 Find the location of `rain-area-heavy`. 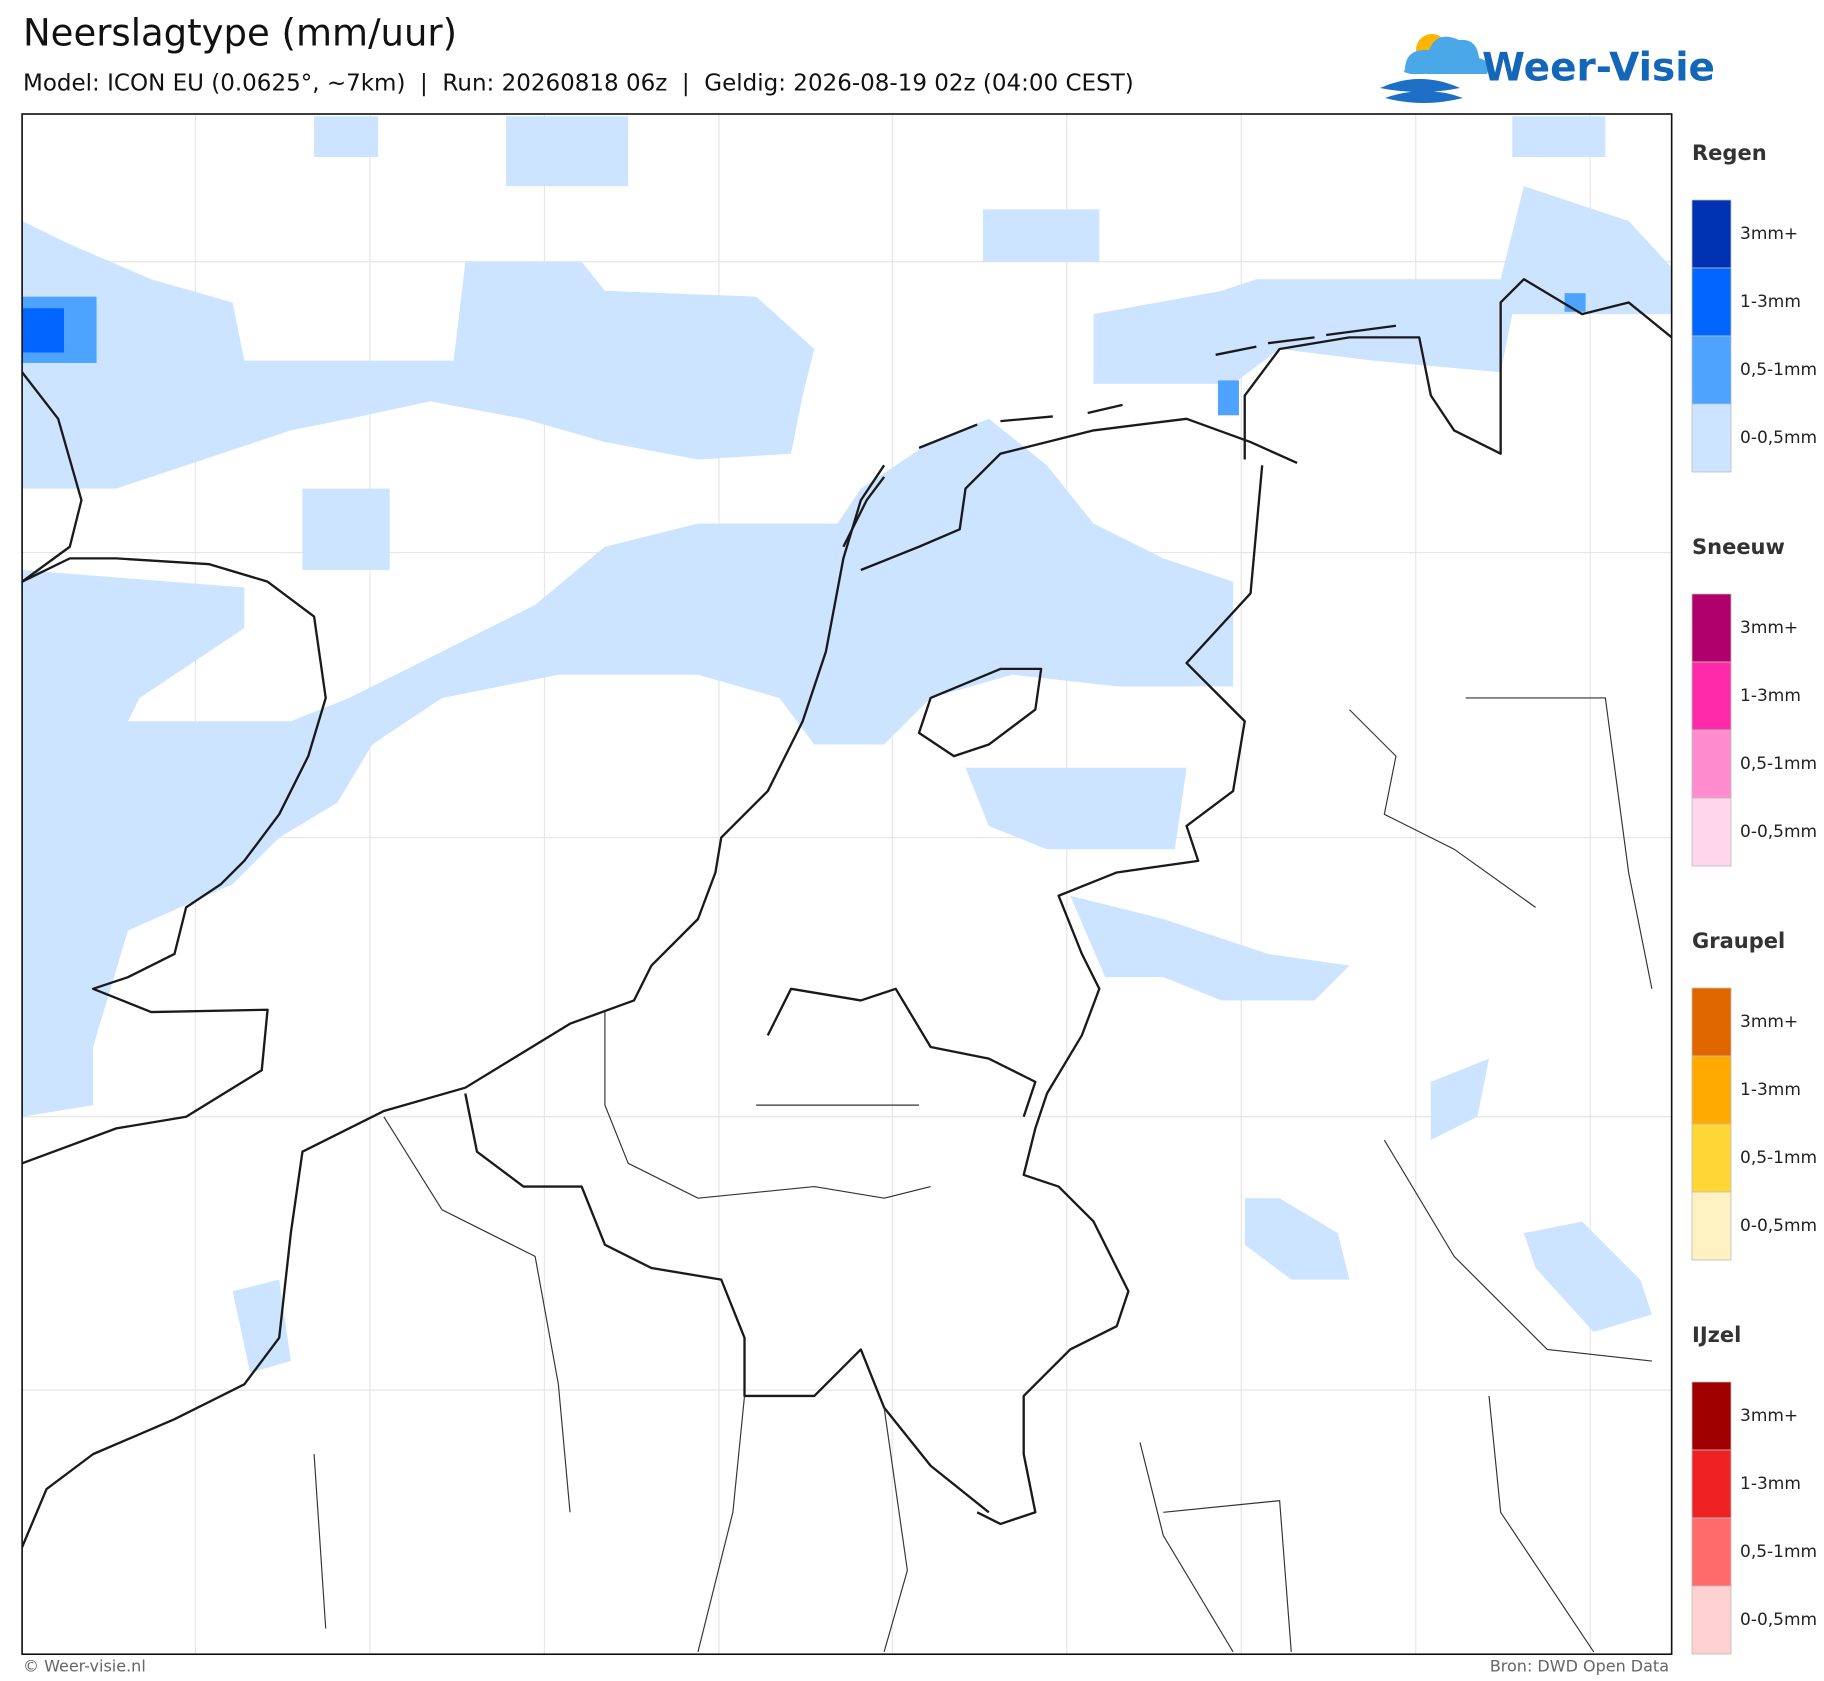

rain-area-heavy is located at coordinates (43, 330).